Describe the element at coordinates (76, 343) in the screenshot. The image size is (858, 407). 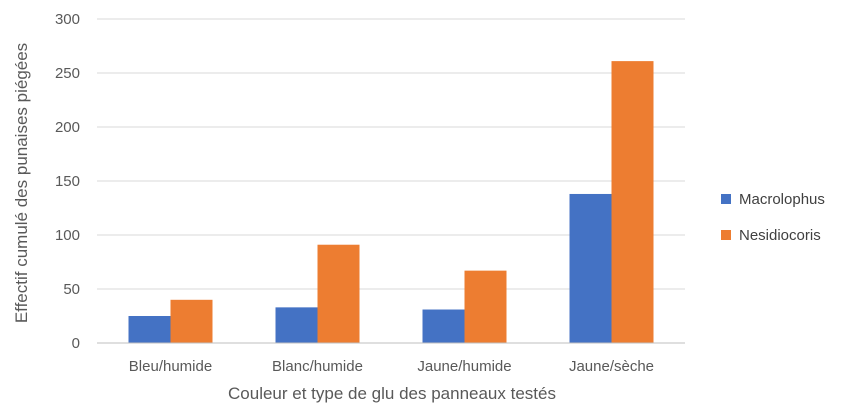
I see `y-tick-label: 0` at that location.